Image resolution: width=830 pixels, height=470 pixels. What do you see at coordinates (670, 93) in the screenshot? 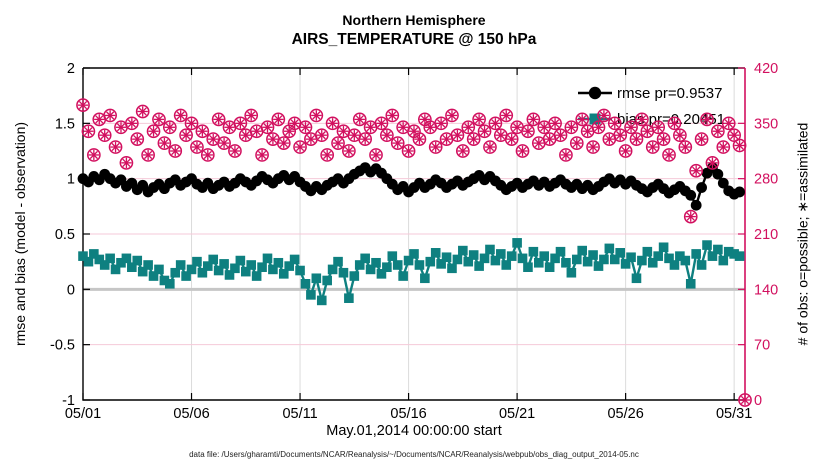
I see `legend-label-rmse: rmse pr=0.9537` at bounding box center [670, 93].